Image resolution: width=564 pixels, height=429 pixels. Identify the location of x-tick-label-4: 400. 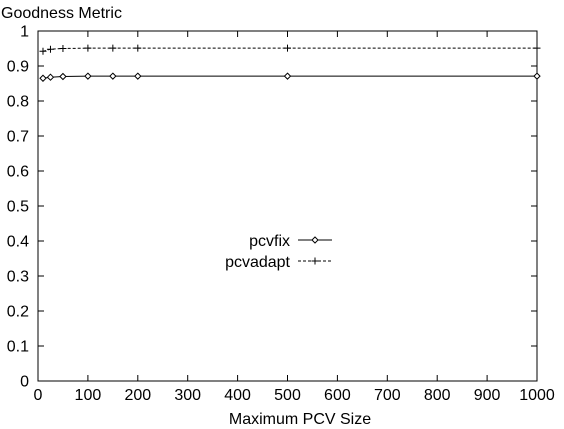
(237, 395).